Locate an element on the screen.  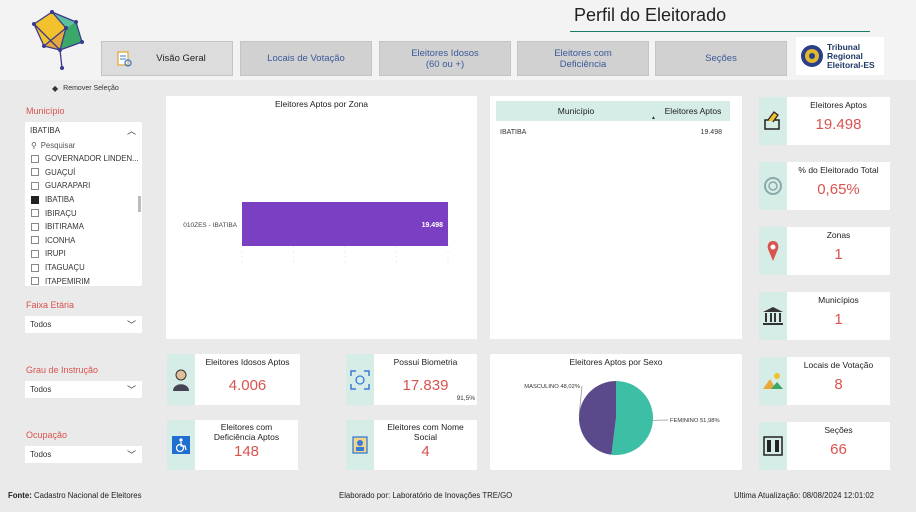
pie-slice-feminino is located at coordinates (632, 418).